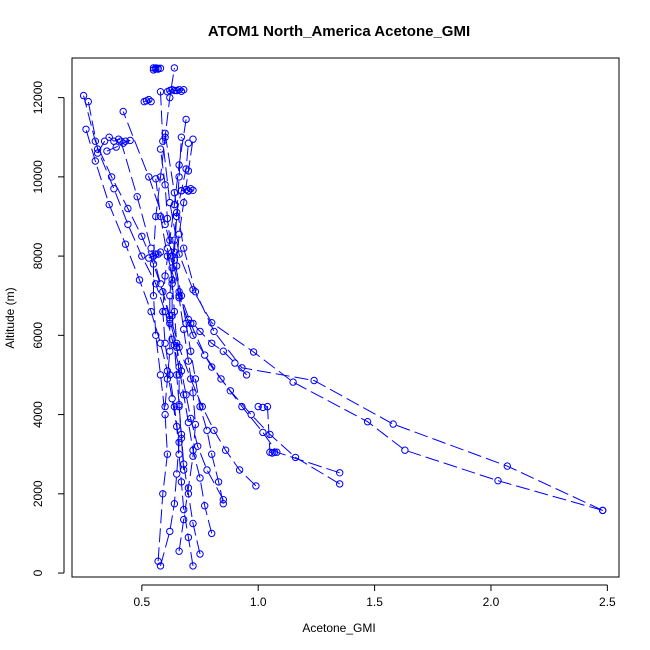  I want to click on y-tick-label: 8000, so click(38, 255).